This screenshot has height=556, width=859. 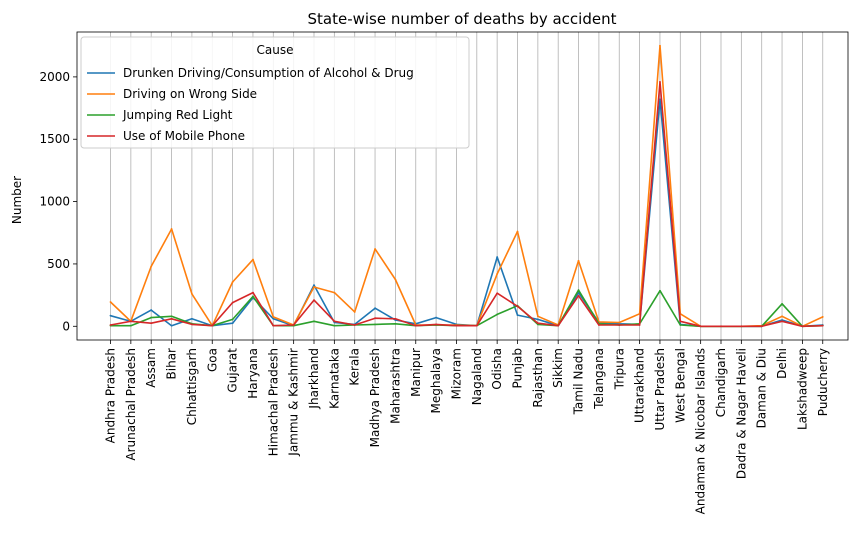 What do you see at coordinates (273, 402) in the screenshot?
I see `x-tick-label: Himachal Pradesh` at bounding box center [273, 402].